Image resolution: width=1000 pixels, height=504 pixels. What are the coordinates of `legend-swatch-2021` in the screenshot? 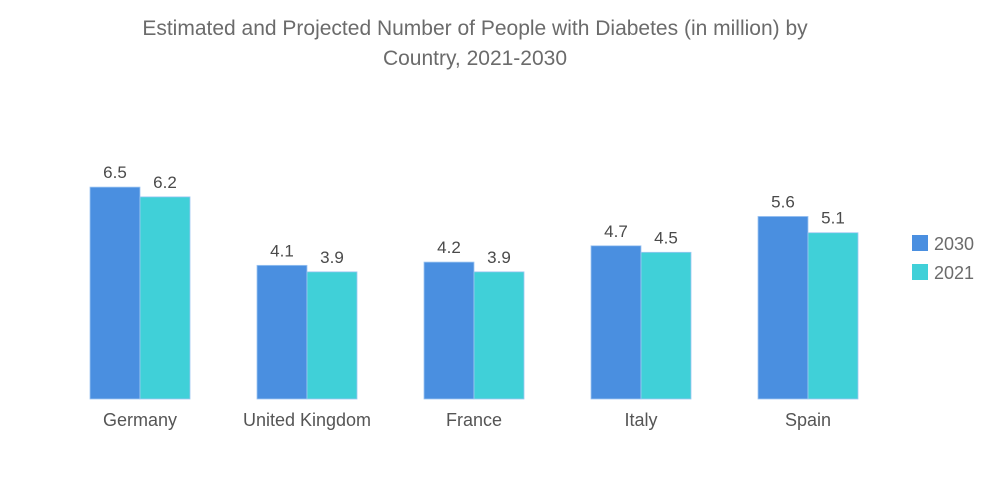 It's located at (920, 272).